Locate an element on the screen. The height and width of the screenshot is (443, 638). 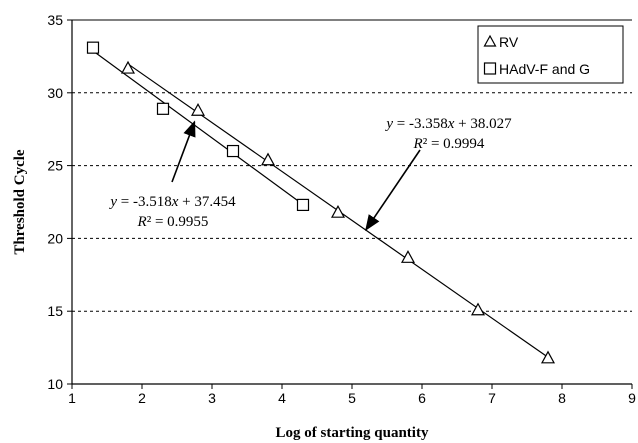
x-tick-label: 9 is located at coordinates (632, 398).